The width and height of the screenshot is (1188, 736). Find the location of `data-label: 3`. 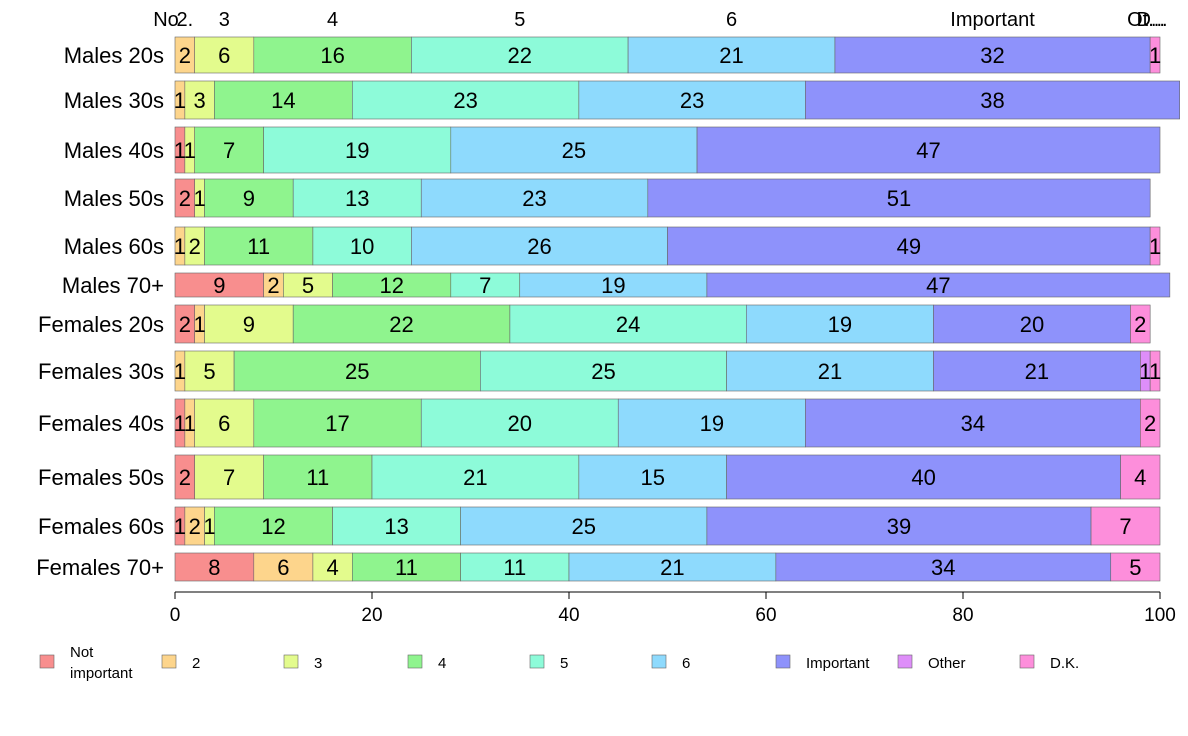

data-label: 3 is located at coordinates (200, 100).